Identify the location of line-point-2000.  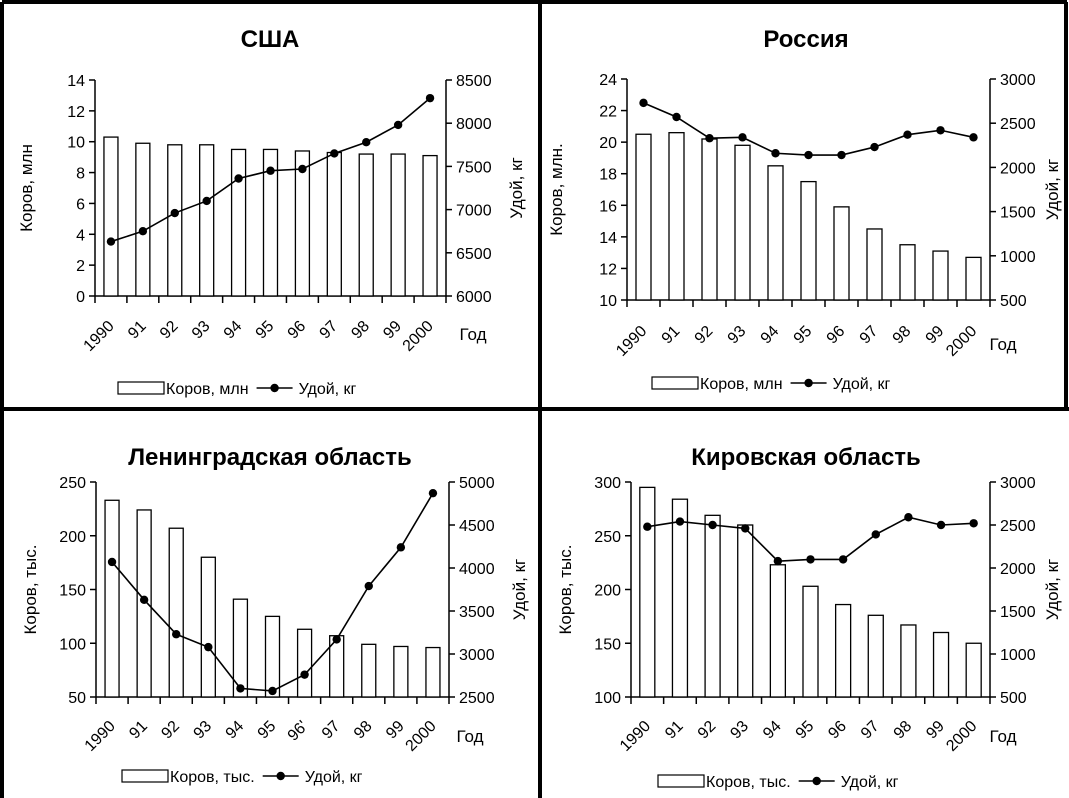
(433, 493).